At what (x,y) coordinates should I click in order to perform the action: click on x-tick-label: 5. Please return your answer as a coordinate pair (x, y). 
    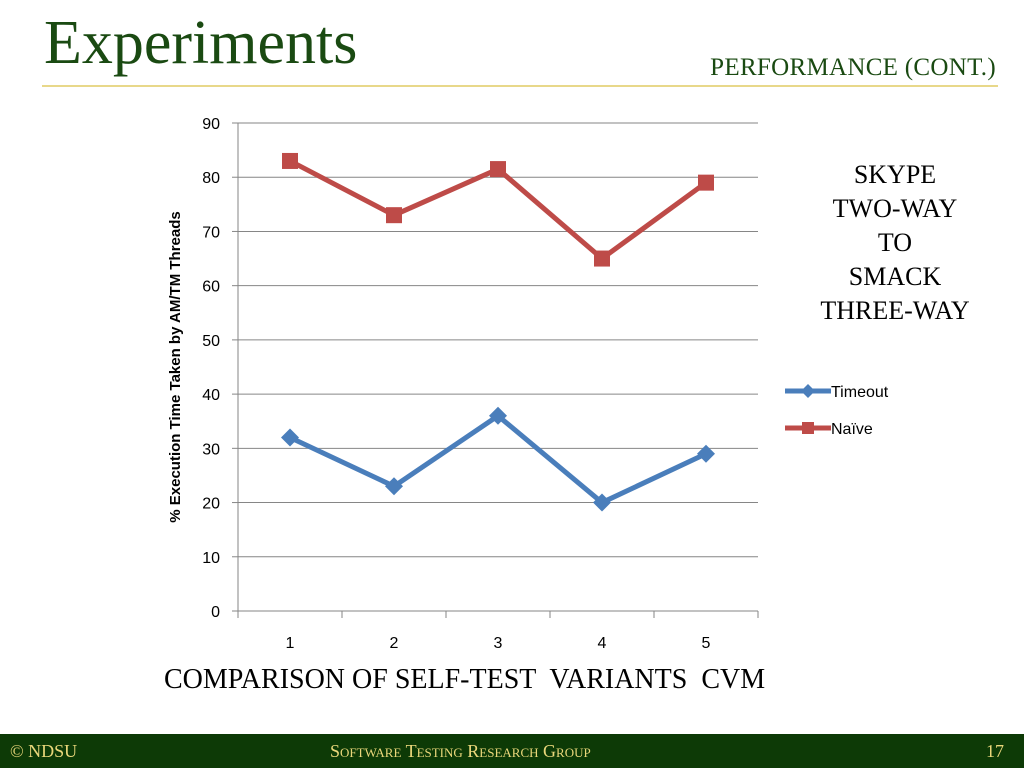
    Looking at the image, I should click on (706, 643).